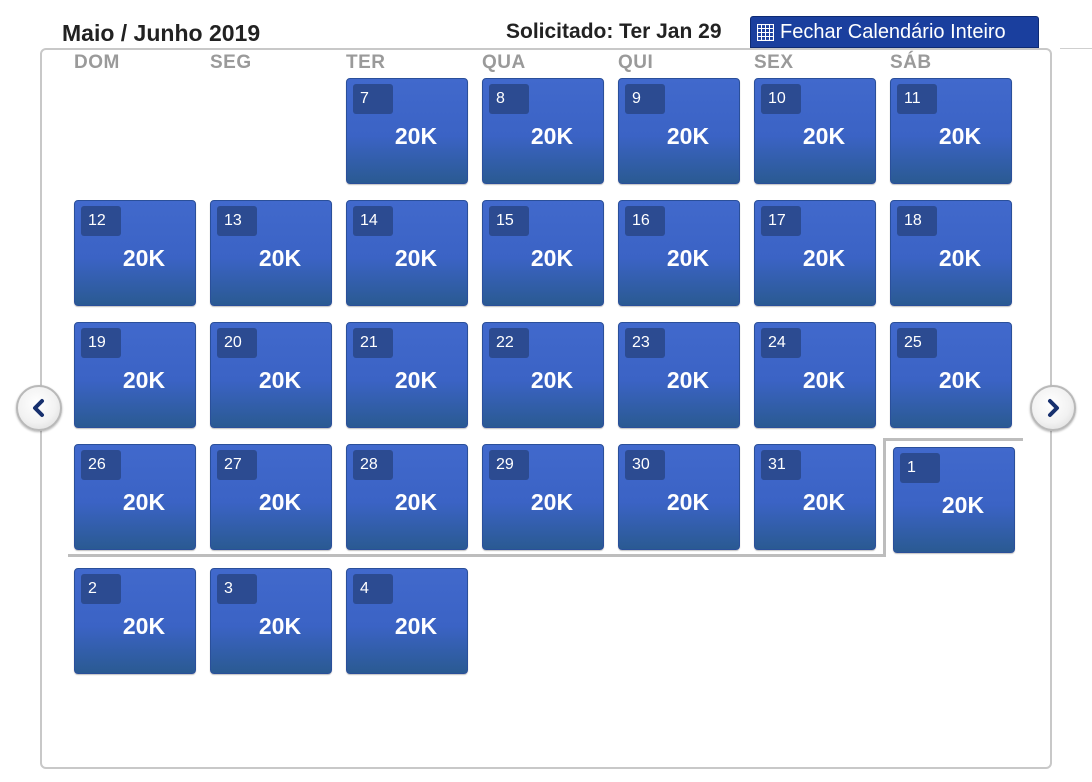 Image resolution: width=1092 pixels, height=782 pixels. Describe the element at coordinates (781, 221) in the screenshot. I see `day-number: 17` at that location.